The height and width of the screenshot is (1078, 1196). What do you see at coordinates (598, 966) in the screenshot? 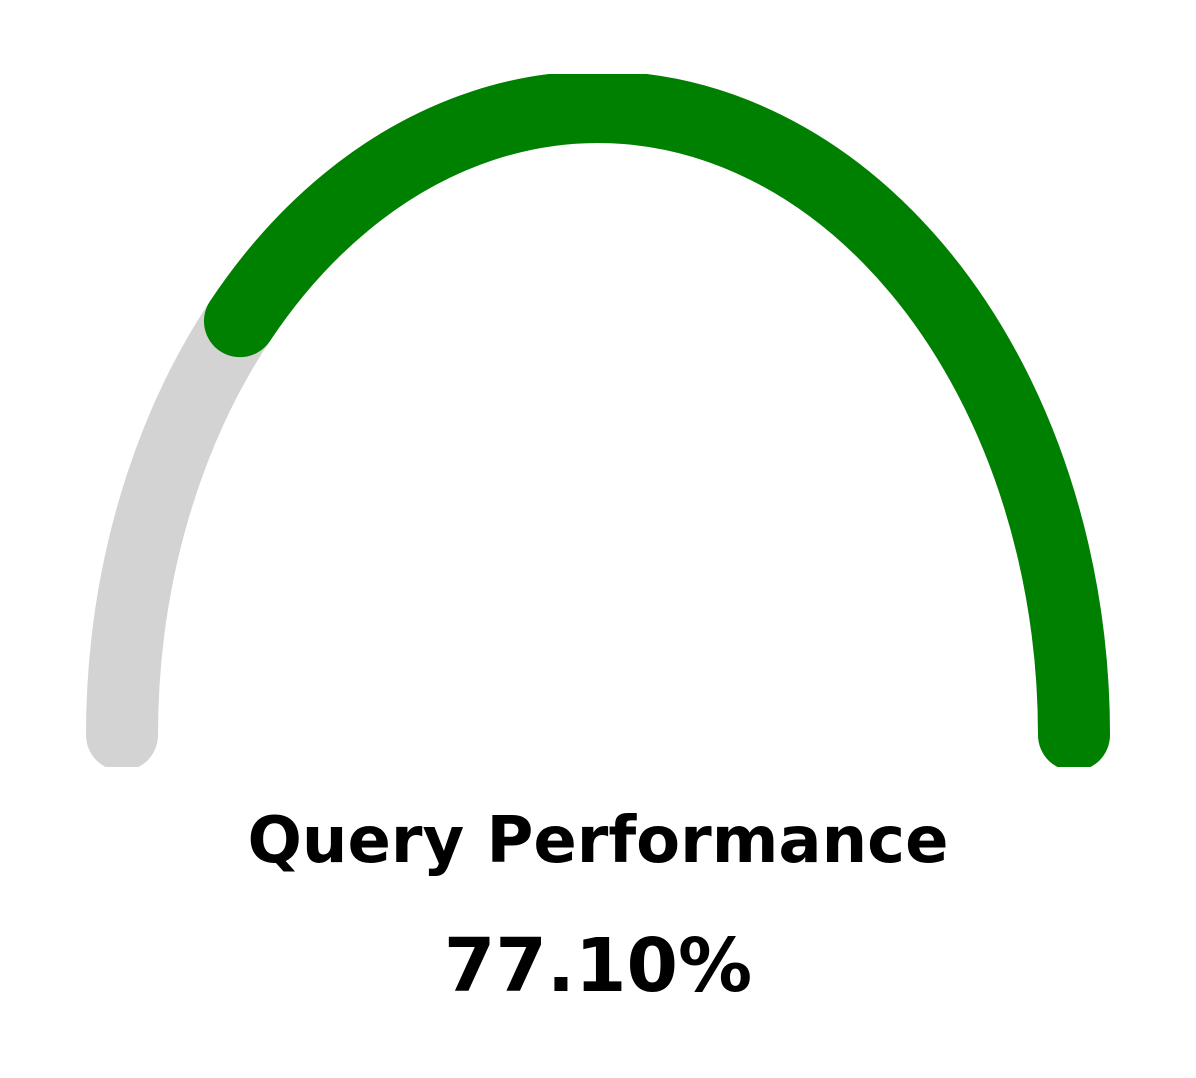
I see `gauge-value-label: 77.10%` at bounding box center [598, 966].